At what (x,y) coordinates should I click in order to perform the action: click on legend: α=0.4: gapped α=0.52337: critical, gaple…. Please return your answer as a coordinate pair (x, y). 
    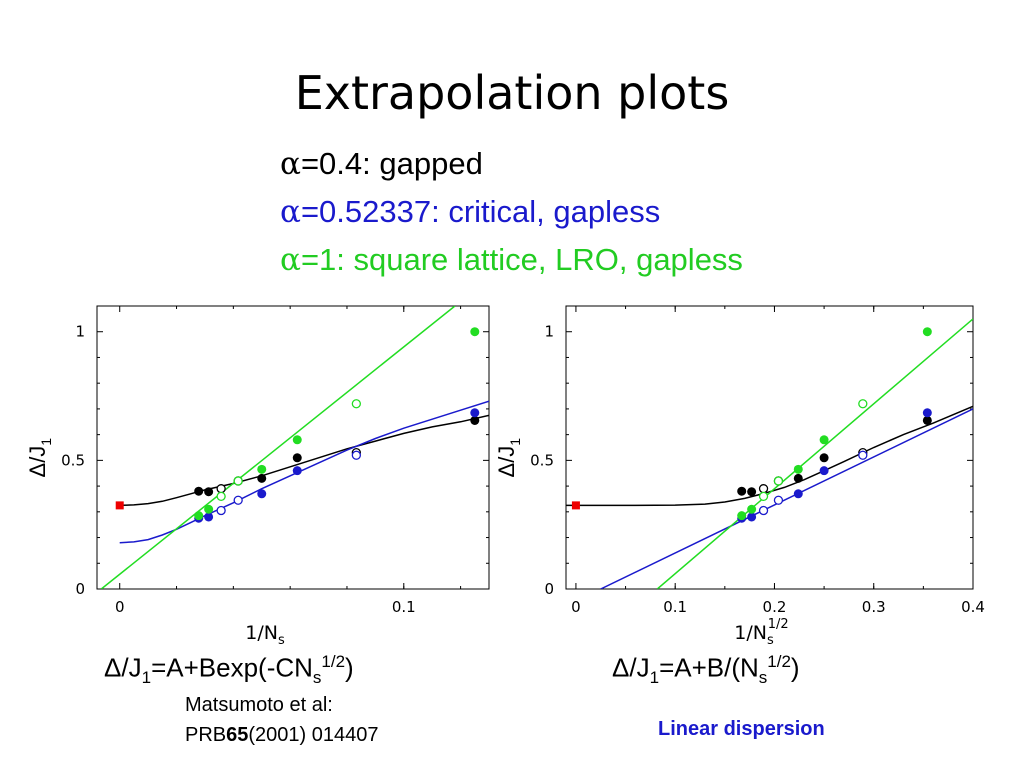
    Looking at the image, I should click on (511, 212).